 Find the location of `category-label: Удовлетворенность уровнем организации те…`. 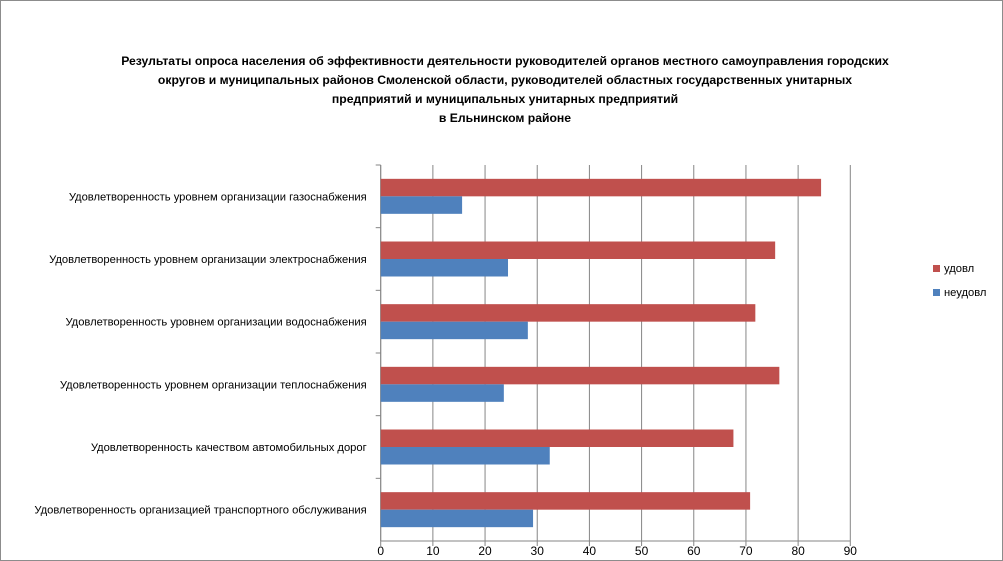

category-label: Удовлетворенность уровнем организации те… is located at coordinates (213, 385).